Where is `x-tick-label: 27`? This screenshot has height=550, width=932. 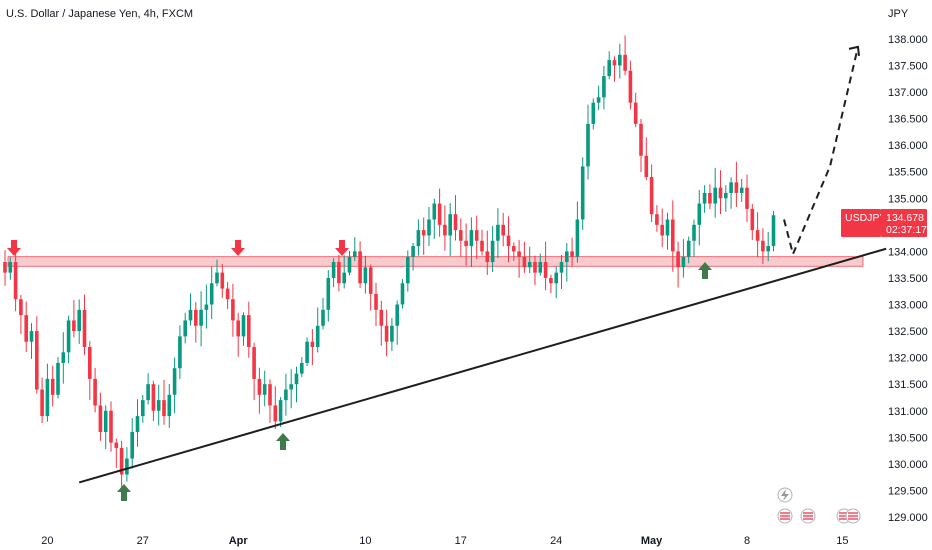
x-tick-label: 27 is located at coordinates (143, 541).